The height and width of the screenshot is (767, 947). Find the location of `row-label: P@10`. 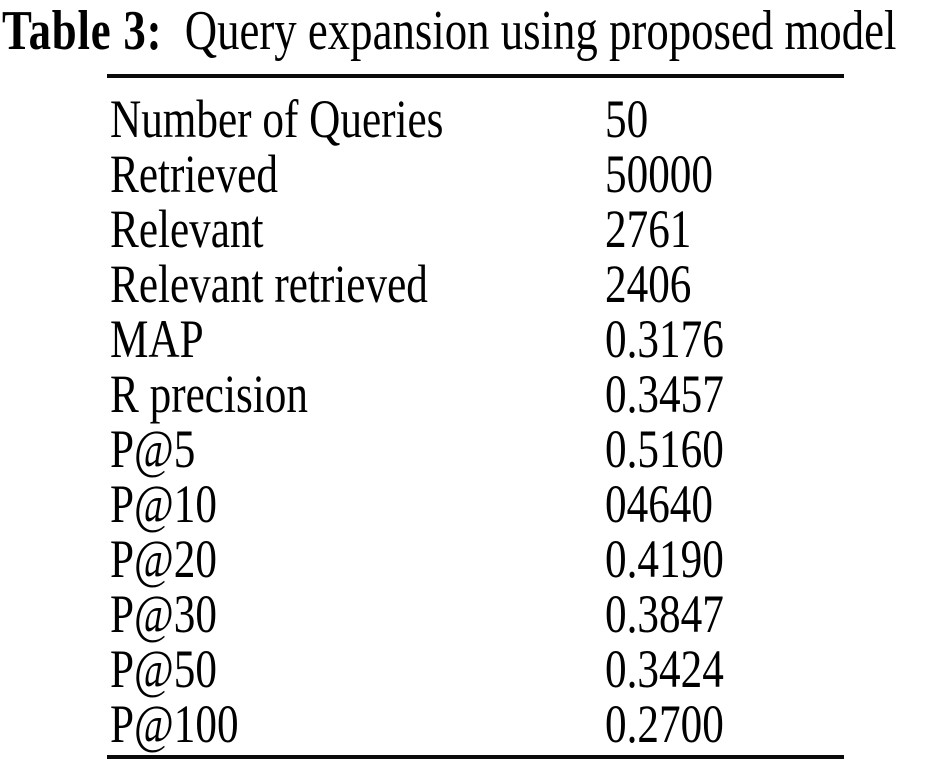

row-label: P@10 is located at coordinates (164, 504).